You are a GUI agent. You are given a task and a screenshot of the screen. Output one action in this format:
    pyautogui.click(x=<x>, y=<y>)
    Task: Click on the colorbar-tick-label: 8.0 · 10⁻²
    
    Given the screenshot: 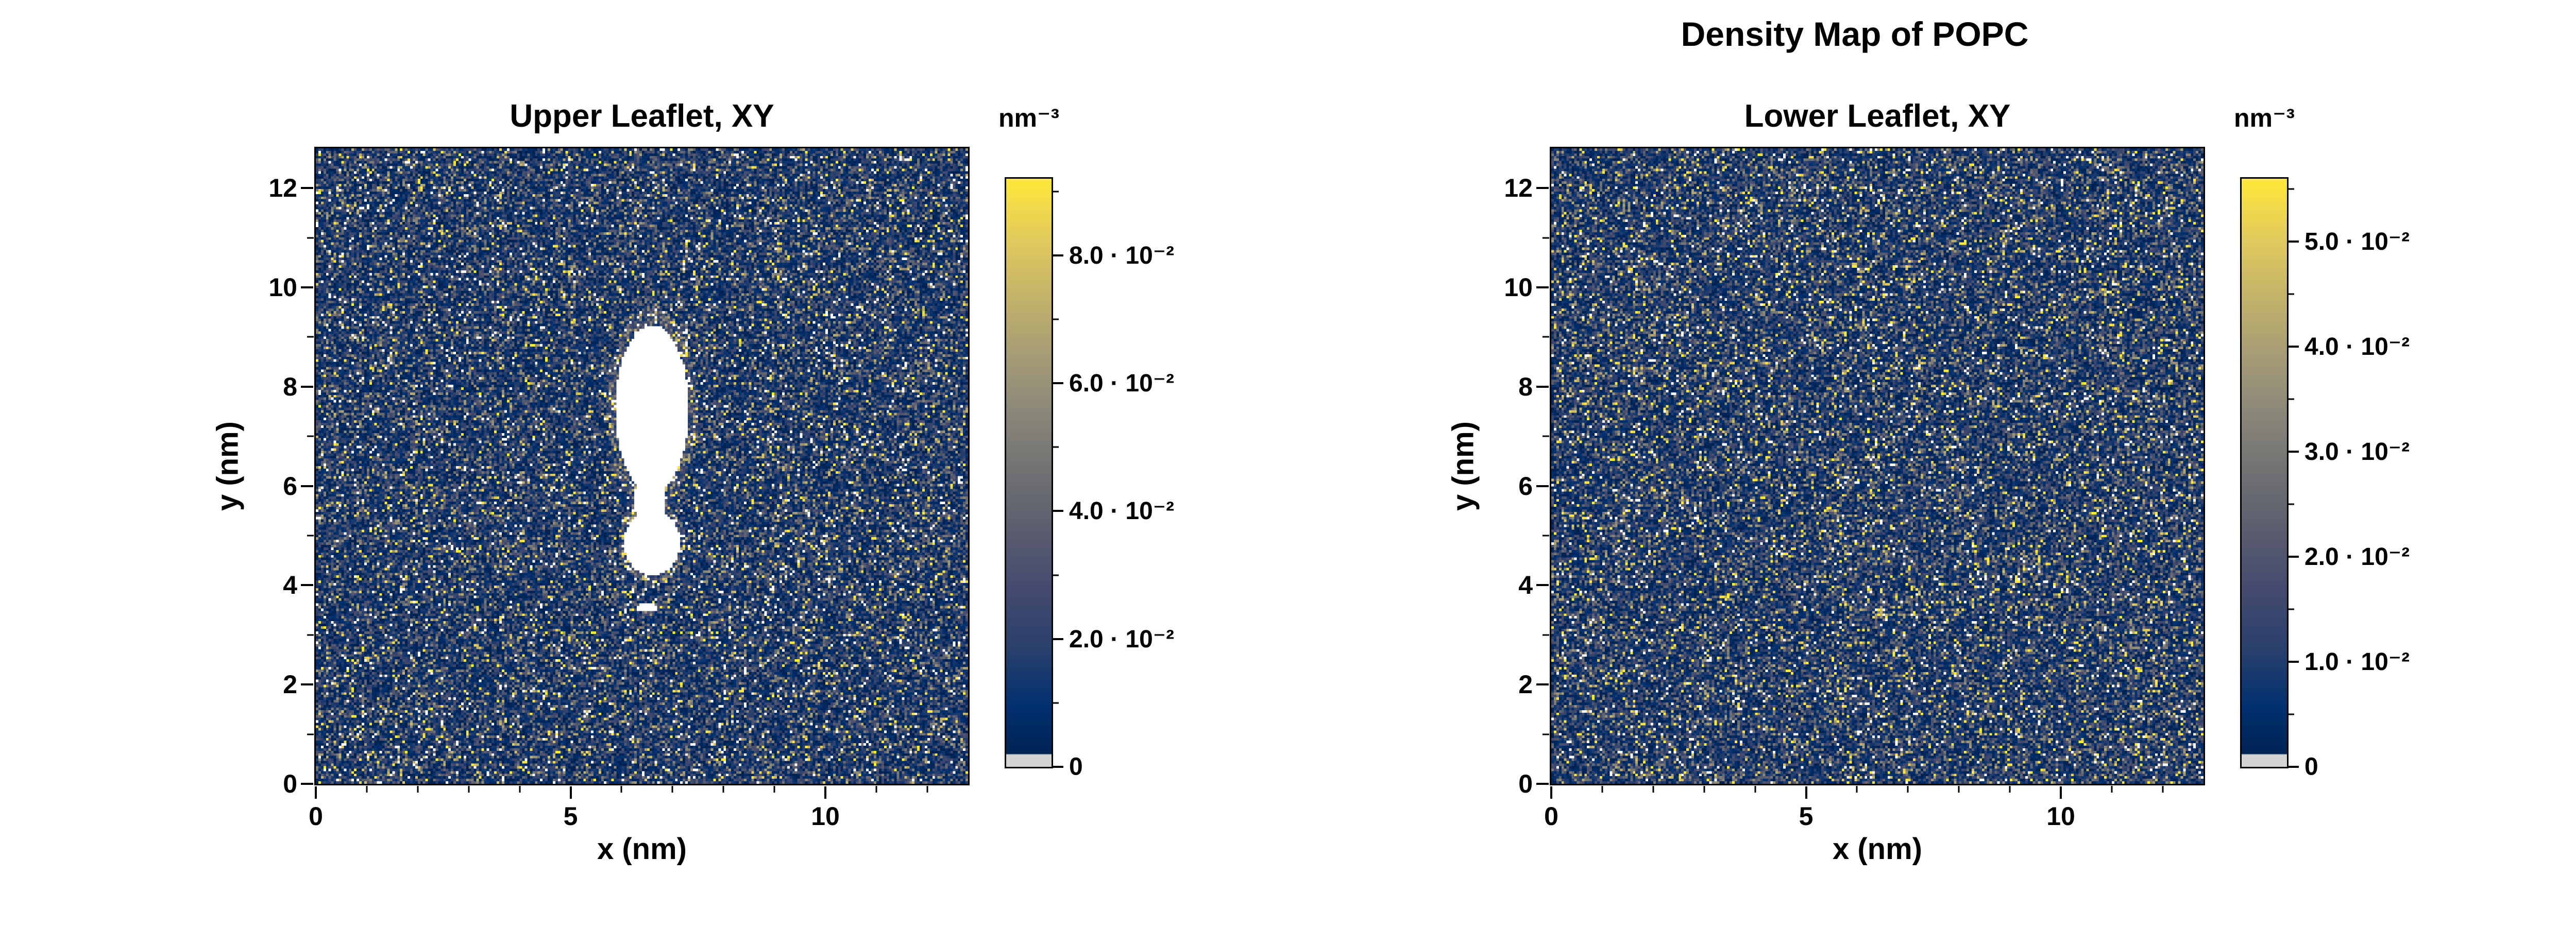 What is the action you would take?
    pyautogui.click(x=1122, y=255)
    